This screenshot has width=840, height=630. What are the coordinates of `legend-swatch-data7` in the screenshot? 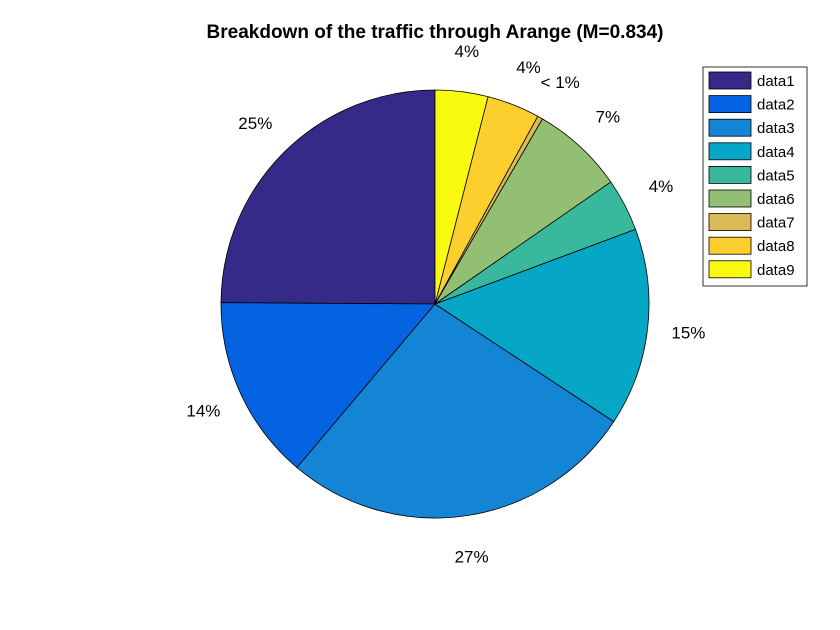 It's located at (730, 222).